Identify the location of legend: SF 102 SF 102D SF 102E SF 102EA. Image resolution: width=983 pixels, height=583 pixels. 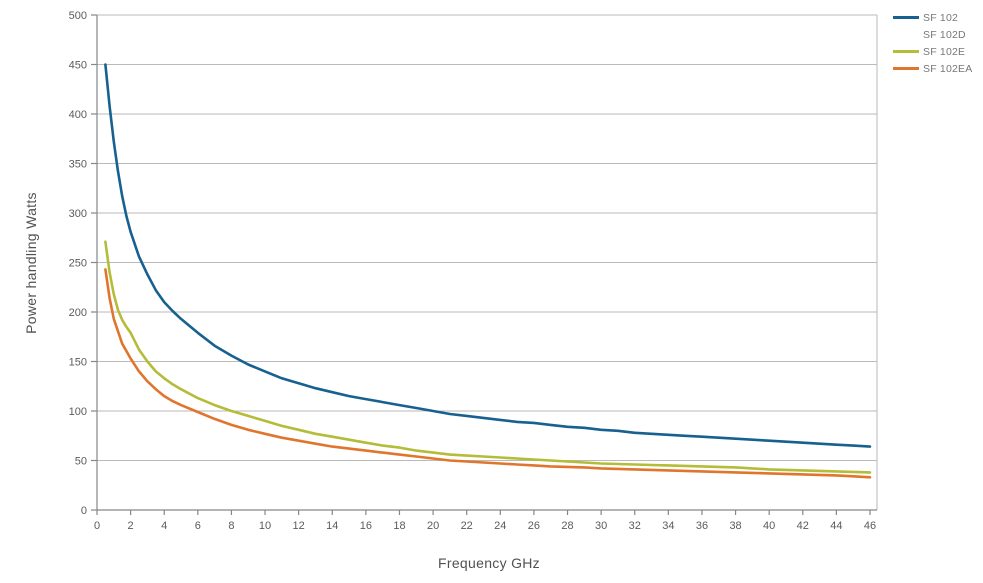
(938, 43).